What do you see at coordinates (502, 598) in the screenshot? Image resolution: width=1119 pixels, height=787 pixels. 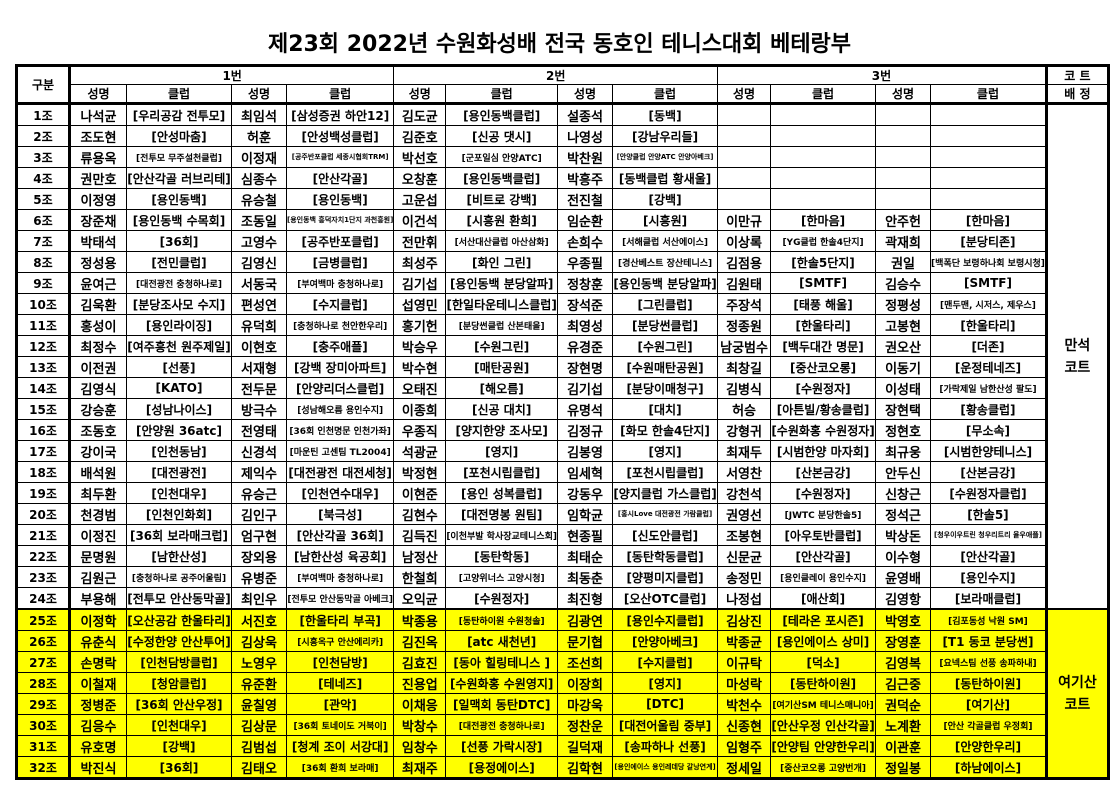 I see `player-club: [수원정자]` at bounding box center [502, 598].